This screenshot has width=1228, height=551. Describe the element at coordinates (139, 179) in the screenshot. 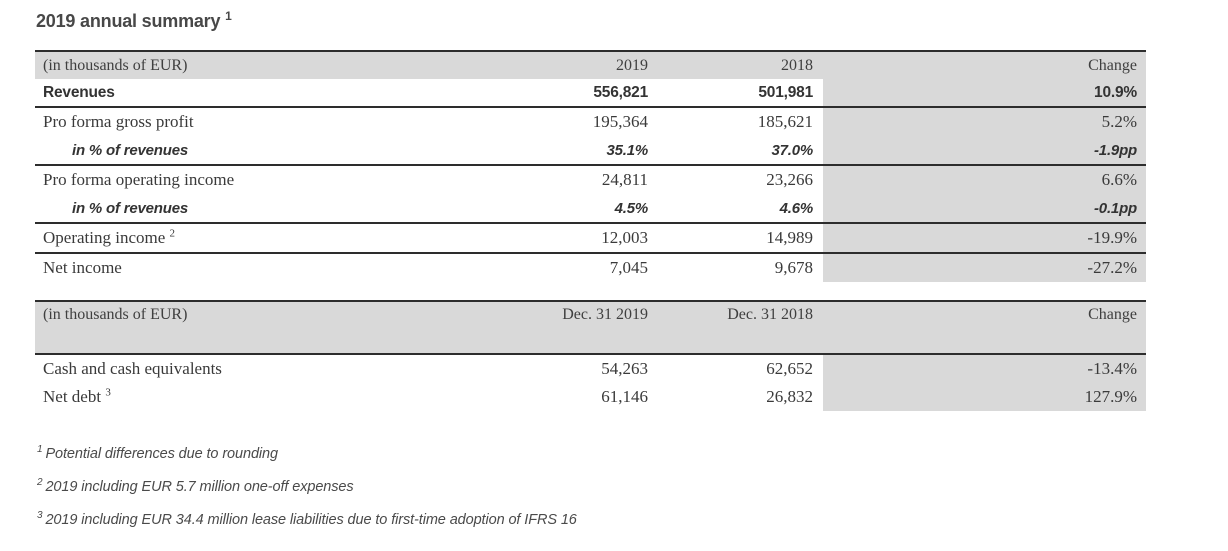

I see `row-label: Pro forma operating income` at that location.